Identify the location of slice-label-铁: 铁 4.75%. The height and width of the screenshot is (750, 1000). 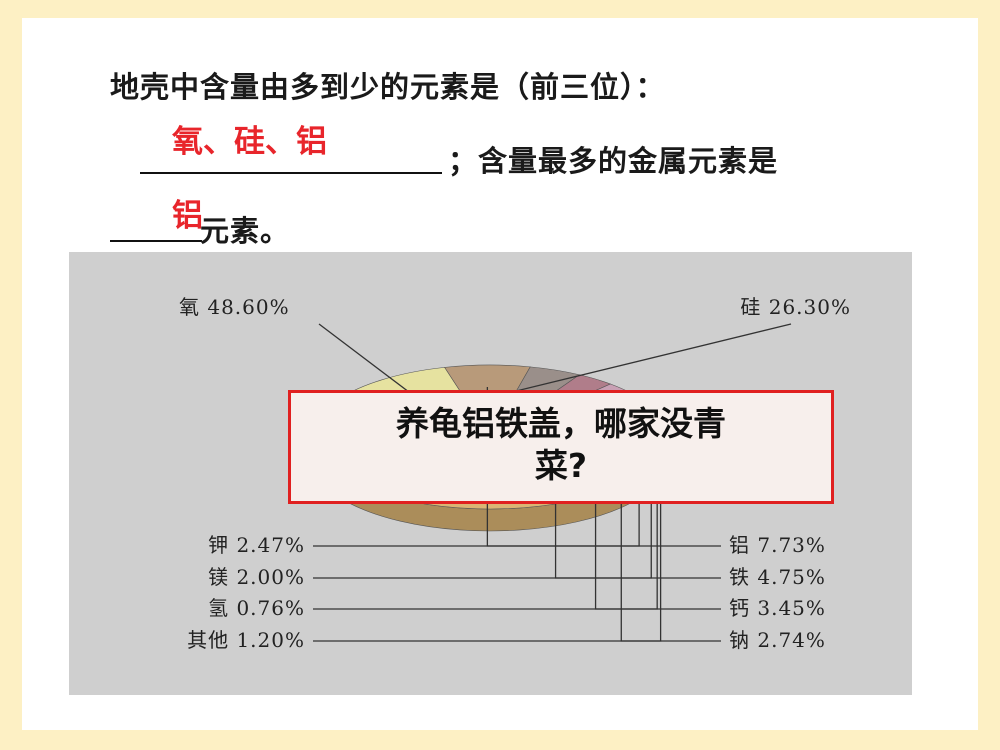
(777, 577).